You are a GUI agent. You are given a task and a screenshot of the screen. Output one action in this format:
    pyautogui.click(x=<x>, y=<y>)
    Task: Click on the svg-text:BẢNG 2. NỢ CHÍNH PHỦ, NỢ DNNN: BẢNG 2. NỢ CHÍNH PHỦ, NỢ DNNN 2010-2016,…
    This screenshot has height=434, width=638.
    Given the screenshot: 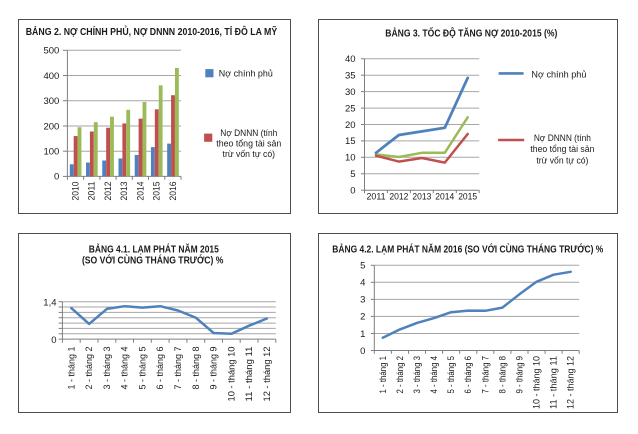 What is the action you would take?
    pyautogui.click(x=152, y=31)
    